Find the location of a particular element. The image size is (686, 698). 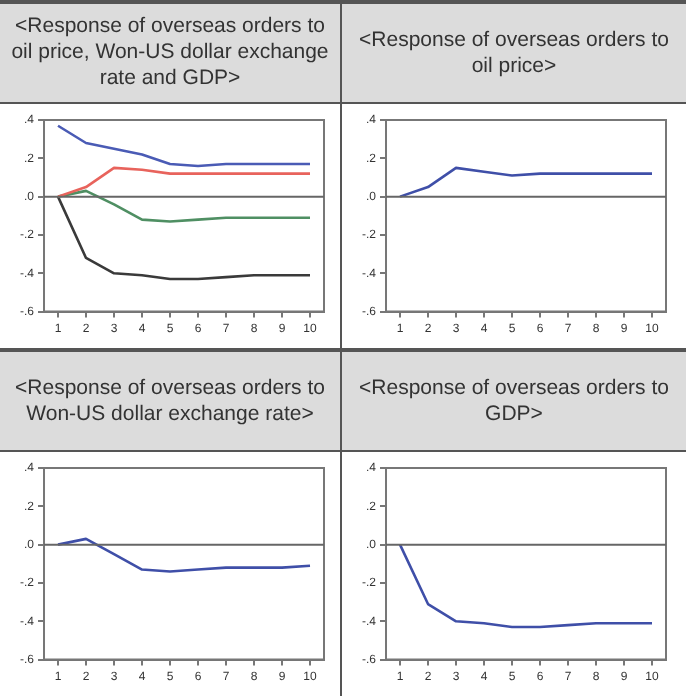

chart-title: <Response of overseas orders to Won-US dollar exchange rate> is located at coordinates (170, 400).